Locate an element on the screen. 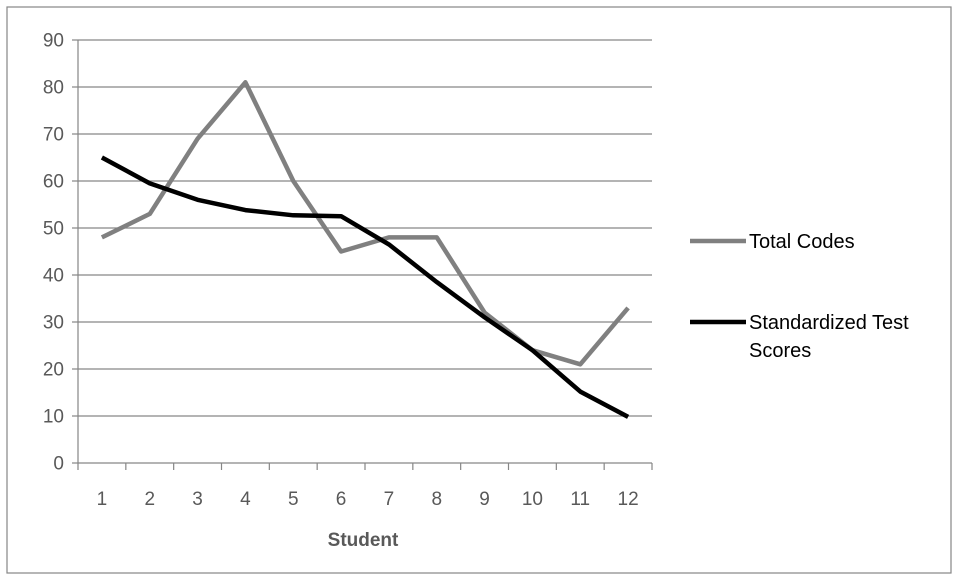  legend-item-standardized-test-scores: Standardized Test Scores is located at coordinates (799, 337).